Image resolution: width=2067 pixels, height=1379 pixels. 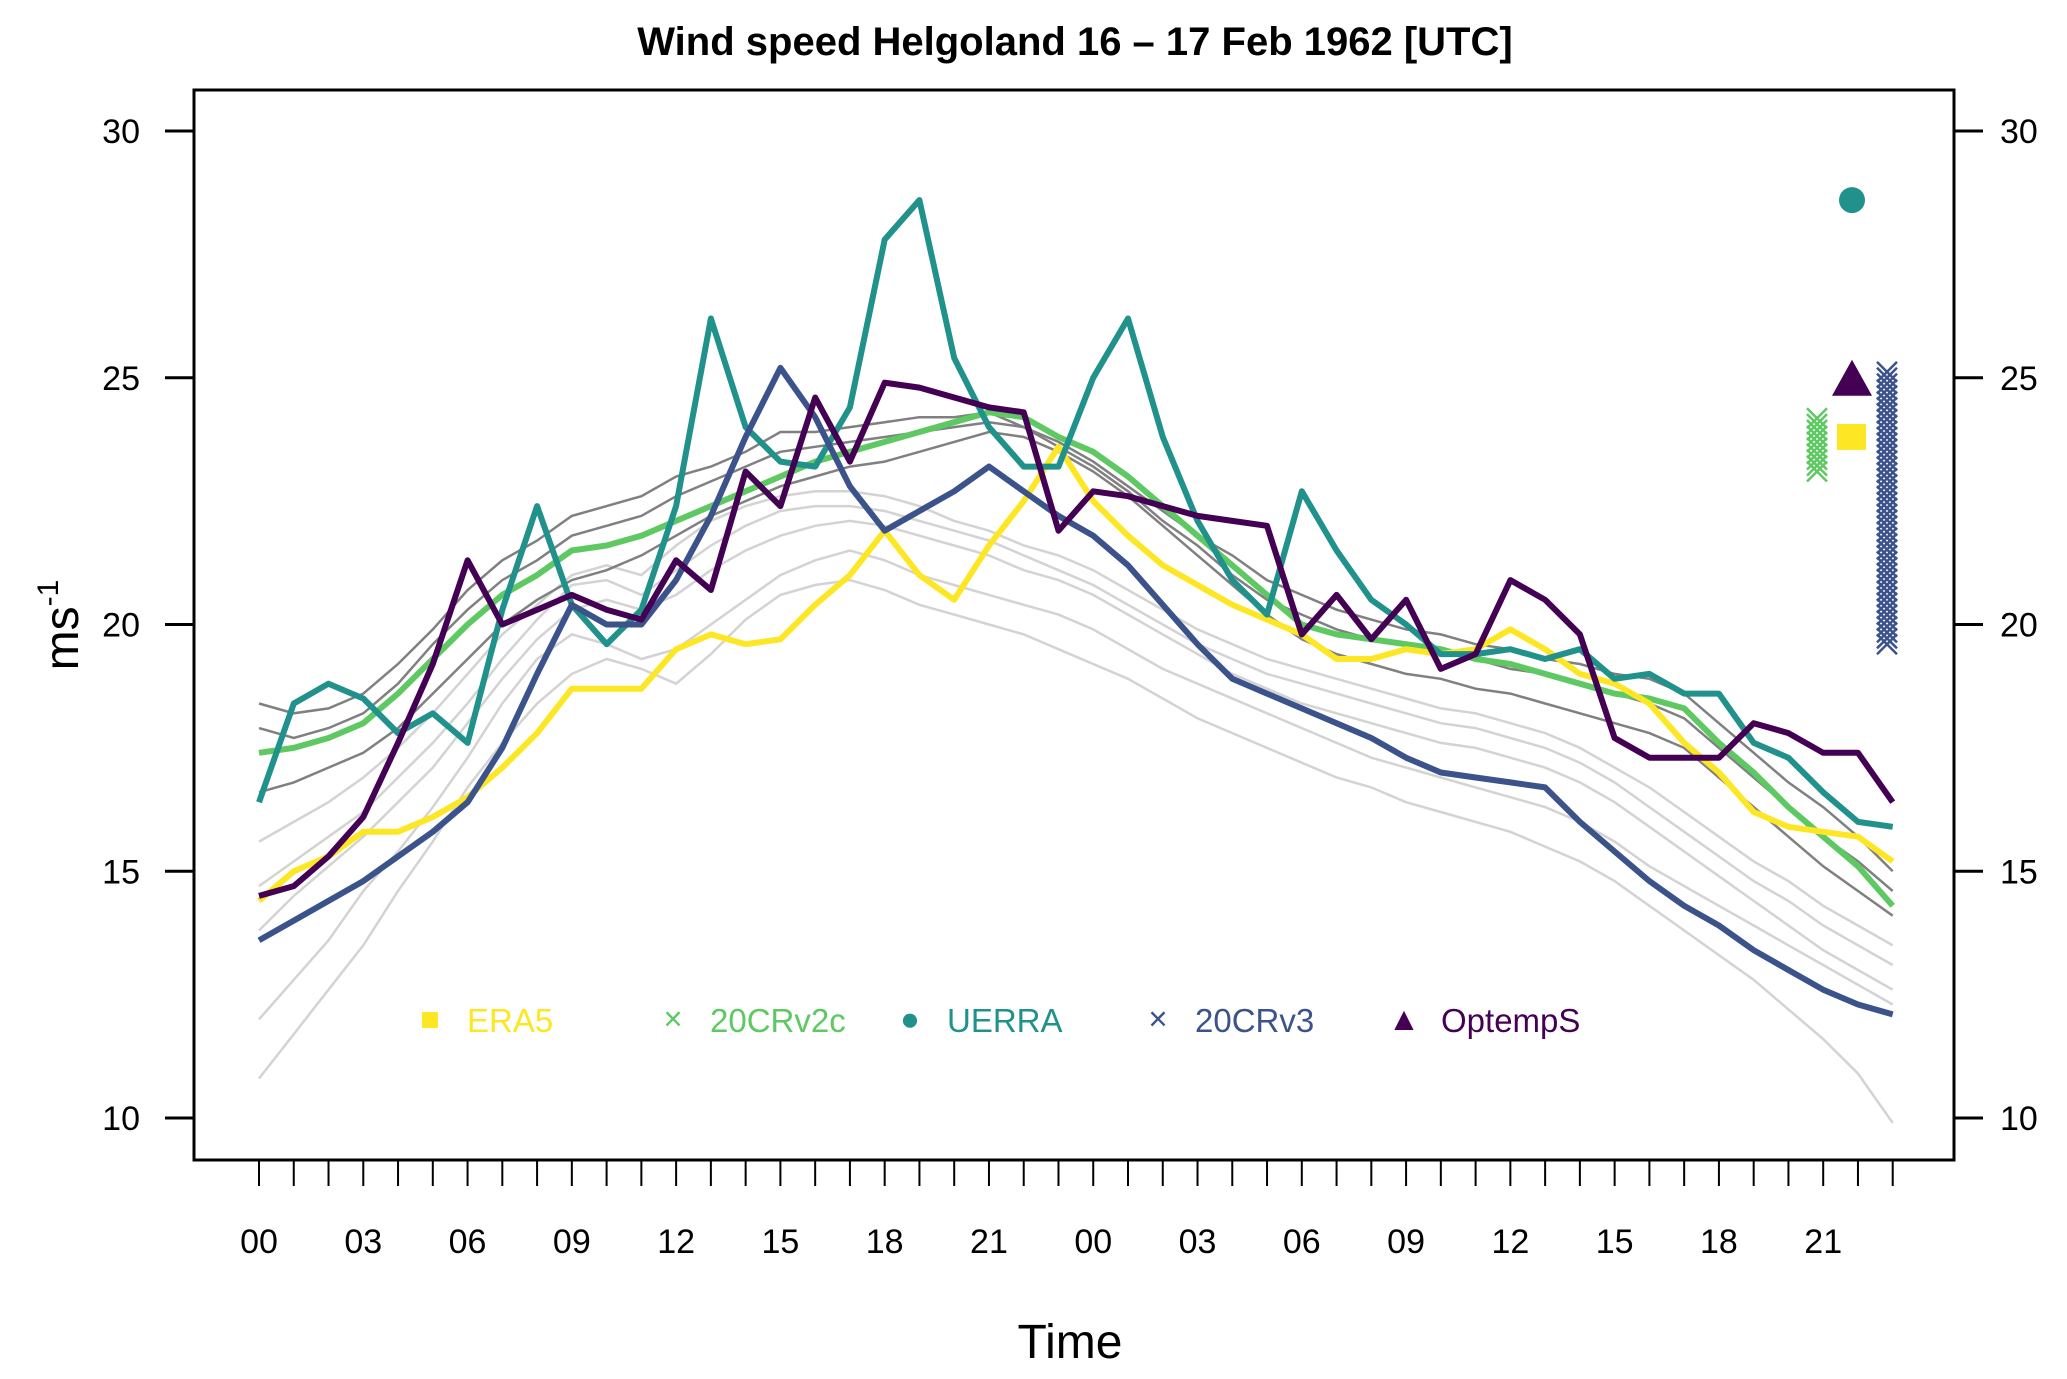 What do you see at coordinates (1852, 421) in the screenshot?
I see `end-markers-group` at bounding box center [1852, 421].